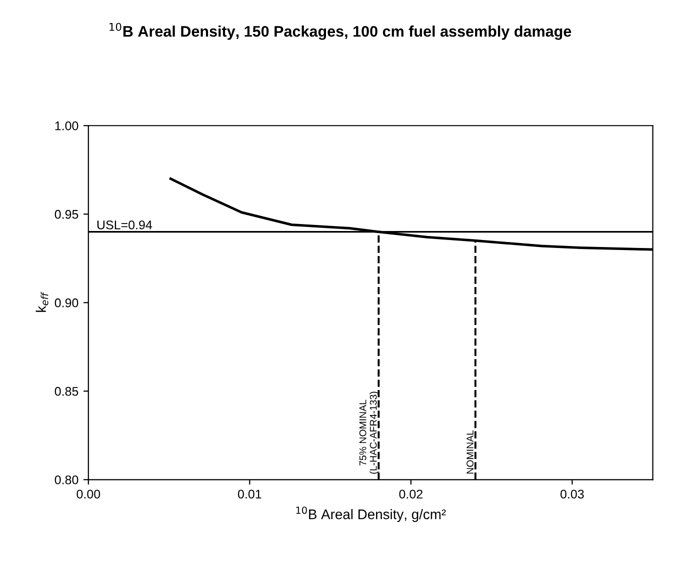 This screenshot has height=571, width=680. Describe the element at coordinates (66, 391) in the screenshot. I see `y-tick-label: 0.85` at that location.